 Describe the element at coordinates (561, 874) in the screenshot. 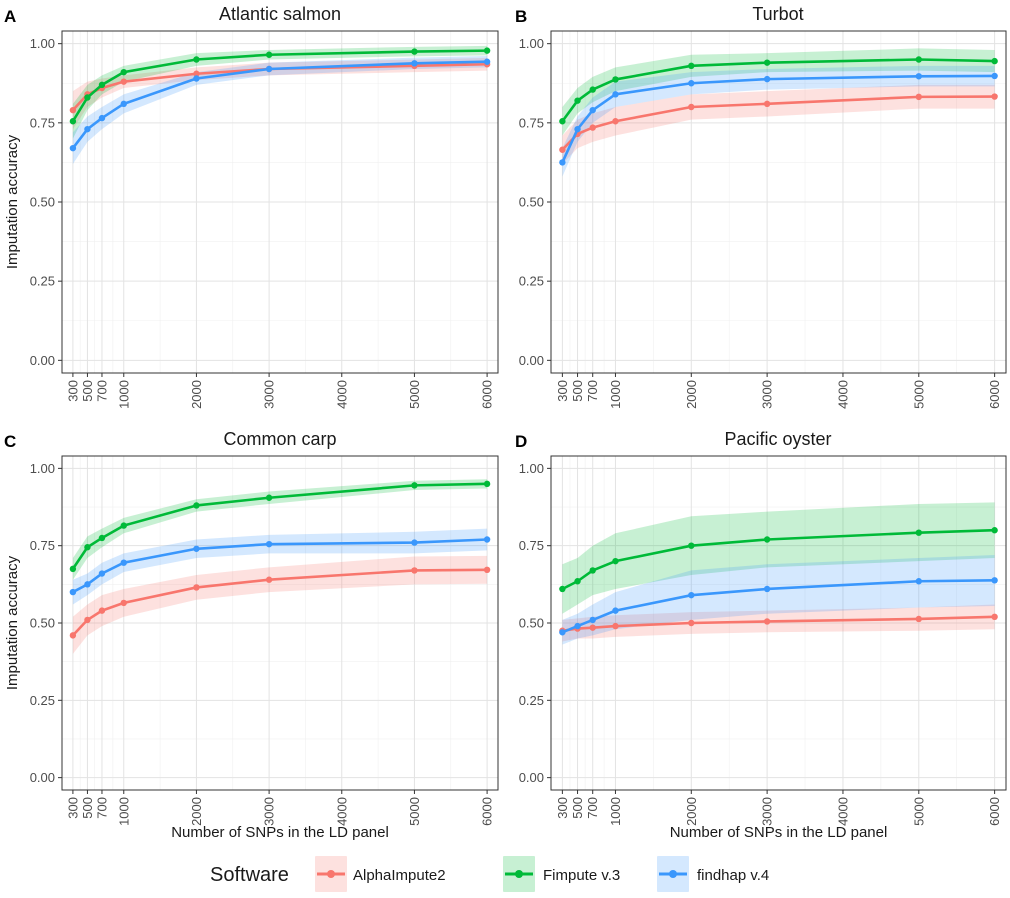

I see `legend-entry-fimpute: Fimpute v.3` at that location.